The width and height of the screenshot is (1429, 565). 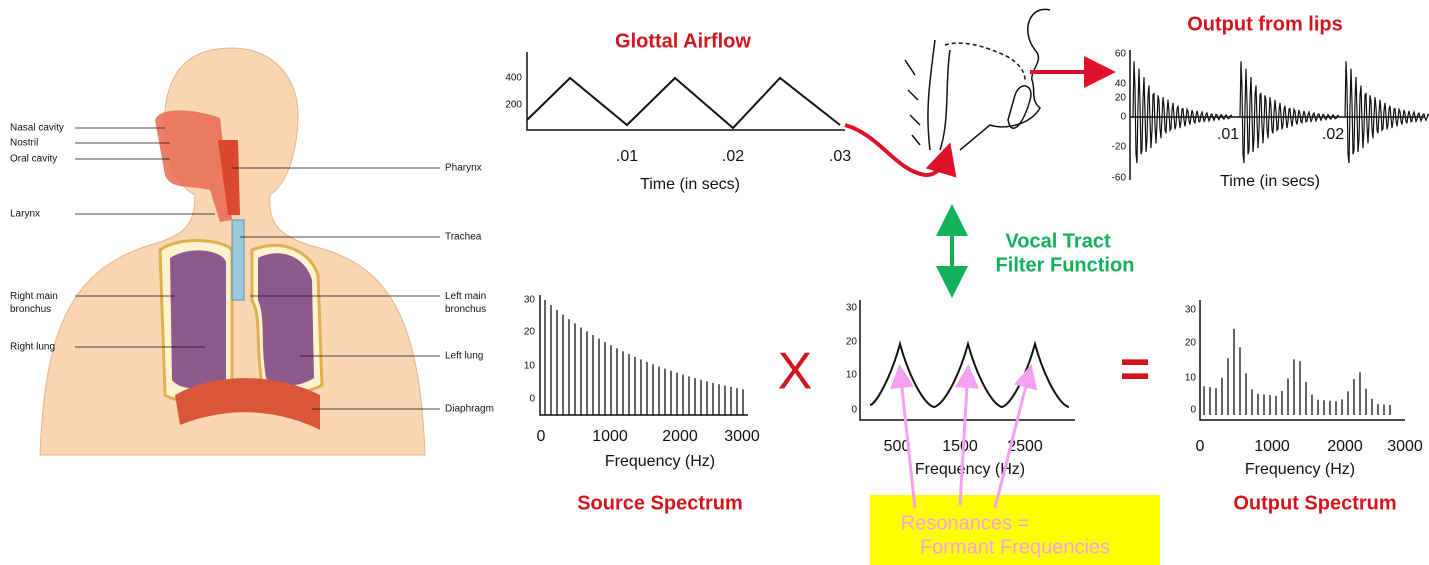 What do you see at coordinates (840, 156) in the screenshot?
I see `x-tick-label: .03` at bounding box center [840, 156].